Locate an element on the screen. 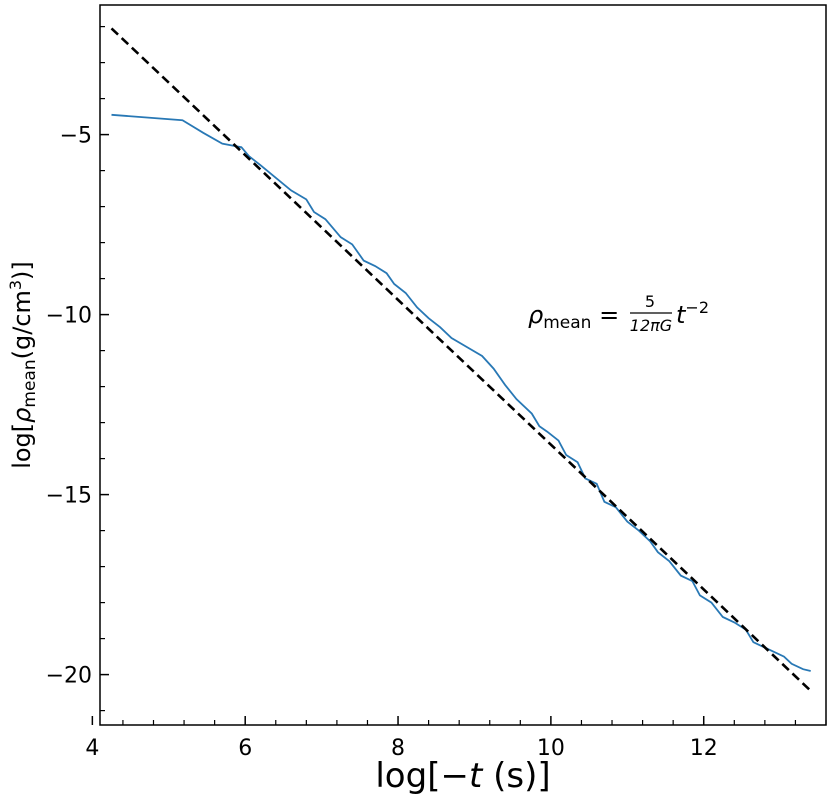 The height and width of the screenshot is (800, 830). formula-annotation: ρmean = 5 12πG t−2 is located at coordinates (618, 313).